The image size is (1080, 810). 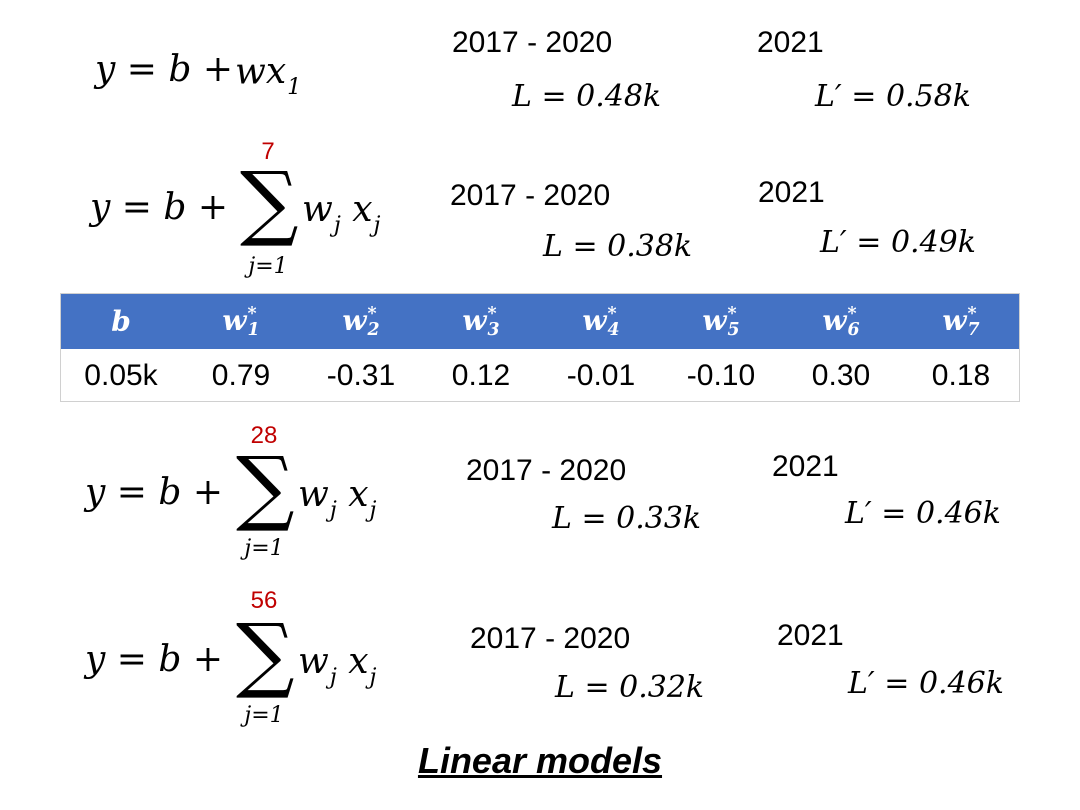 I want to click on subscript: 6, so click(x=853, y=329).